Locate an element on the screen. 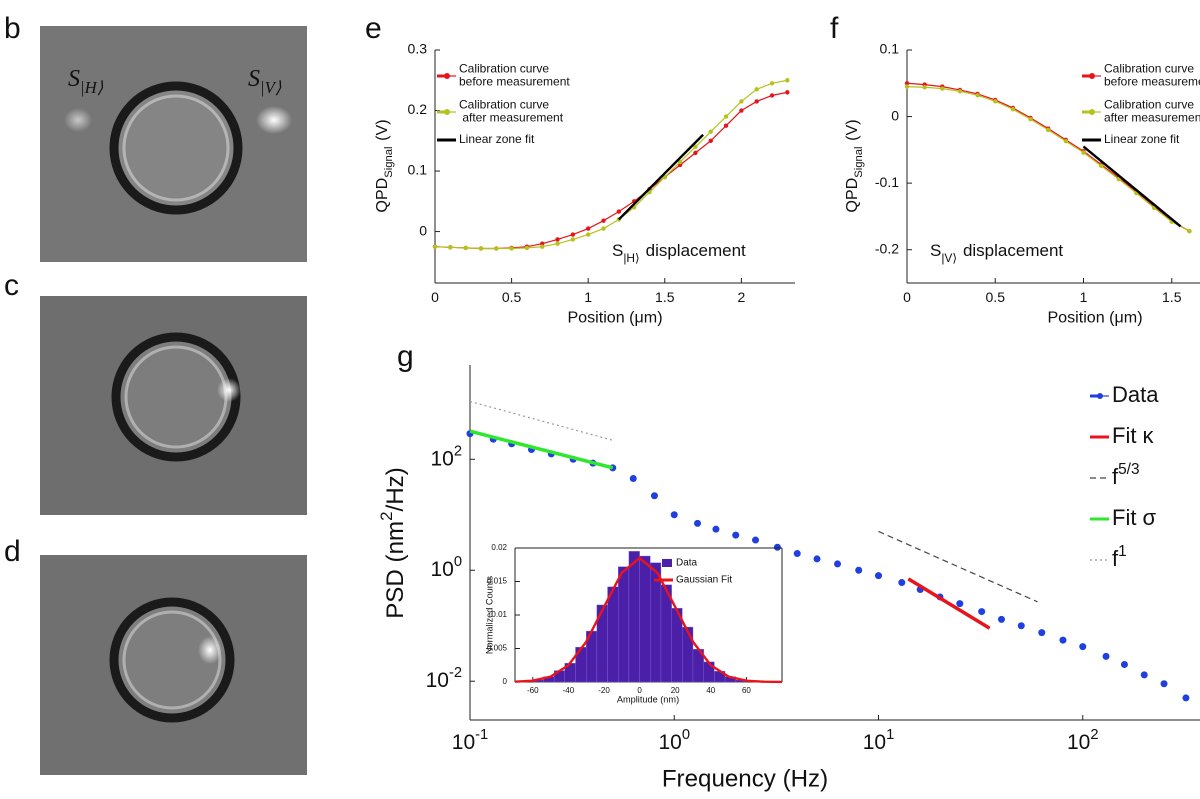 The image size is (1200, 799). image-c is located at coordinates (173, 405).